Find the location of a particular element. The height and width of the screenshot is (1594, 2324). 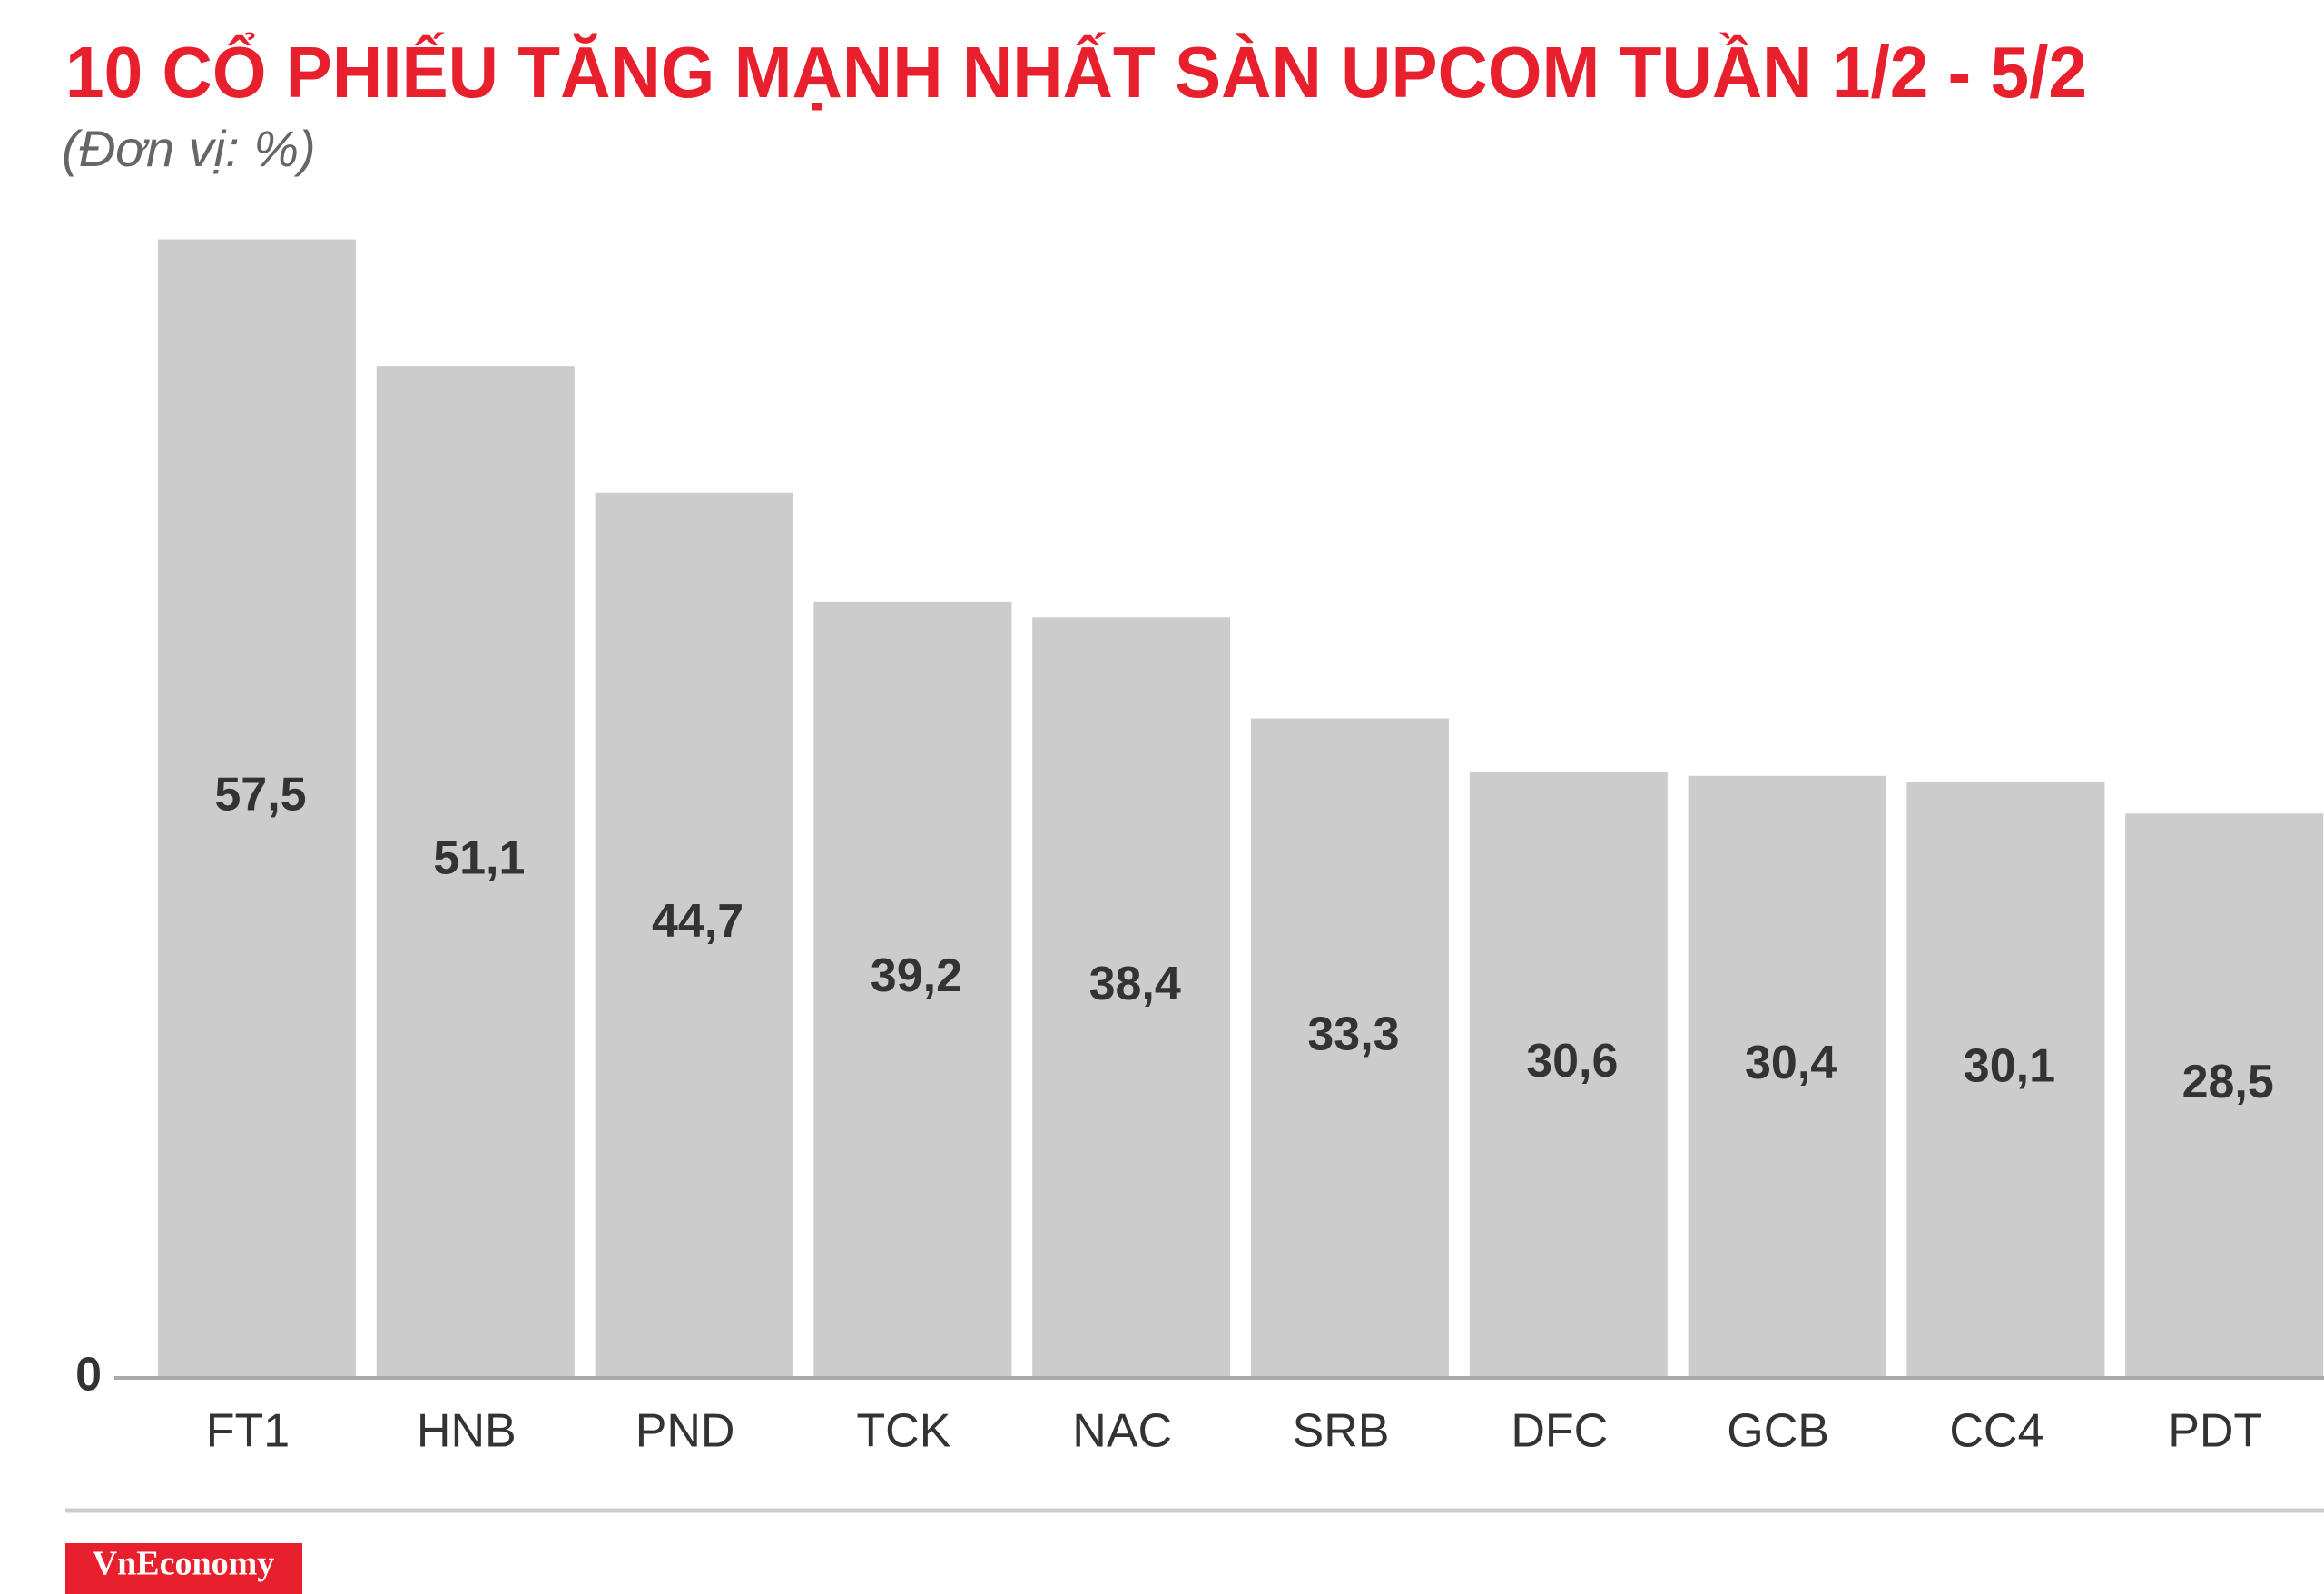

chart-subtitle: (Đơn vị: %) is located at coordinates (189, 149).